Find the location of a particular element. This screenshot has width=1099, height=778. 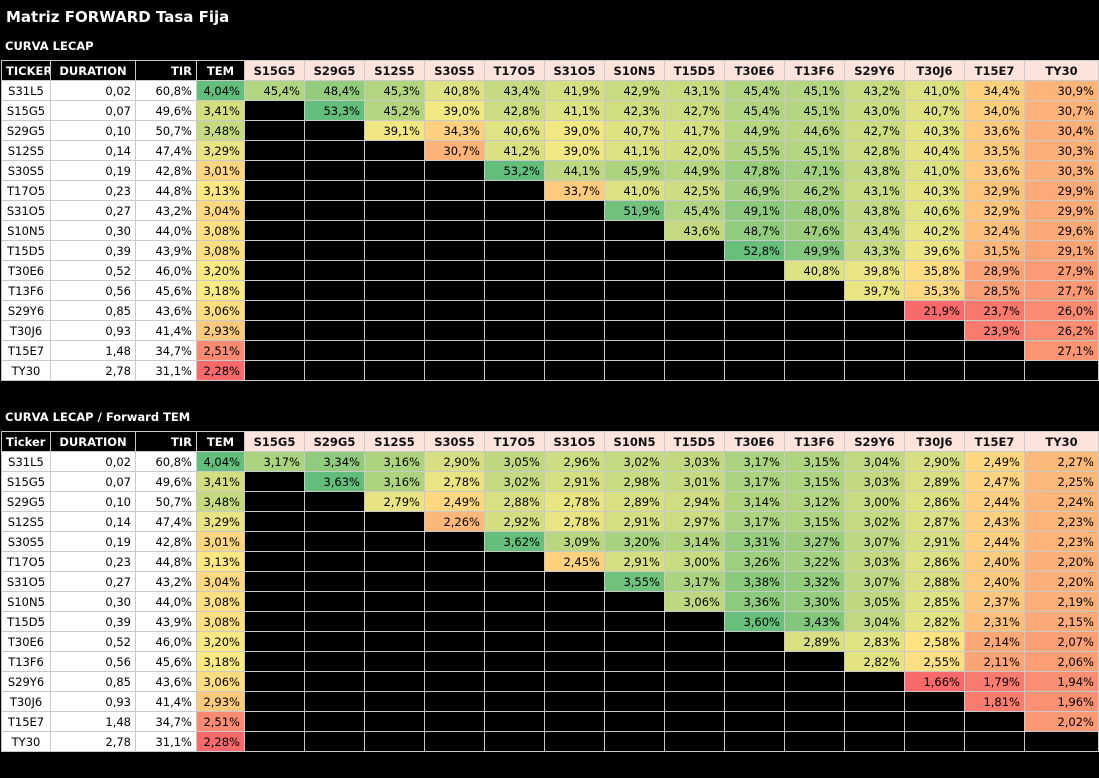

forward-value-cell: 28,5% is located at coordinates (994, 290).